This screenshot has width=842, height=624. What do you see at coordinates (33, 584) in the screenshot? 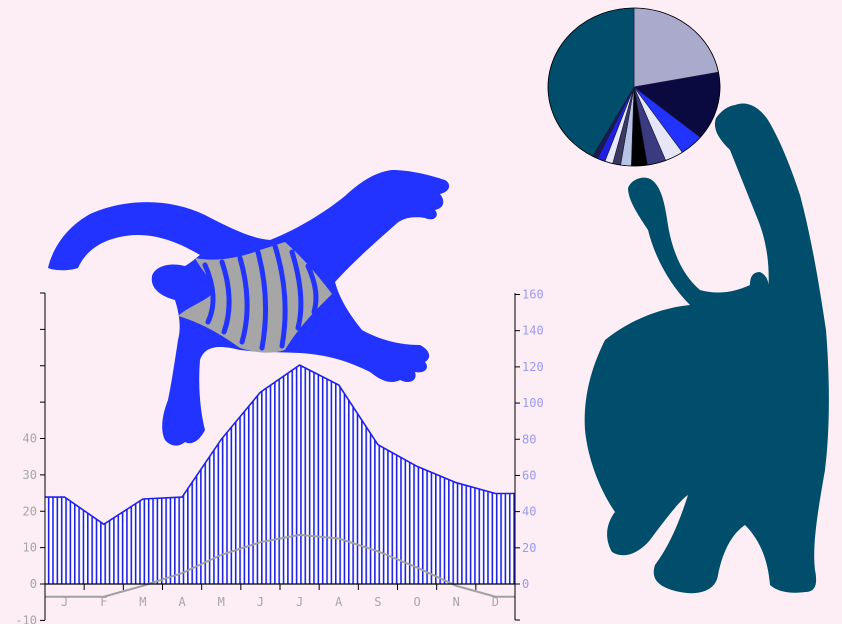
I see `left-axis-tick-label: 0` at bounding box center [33, 584].